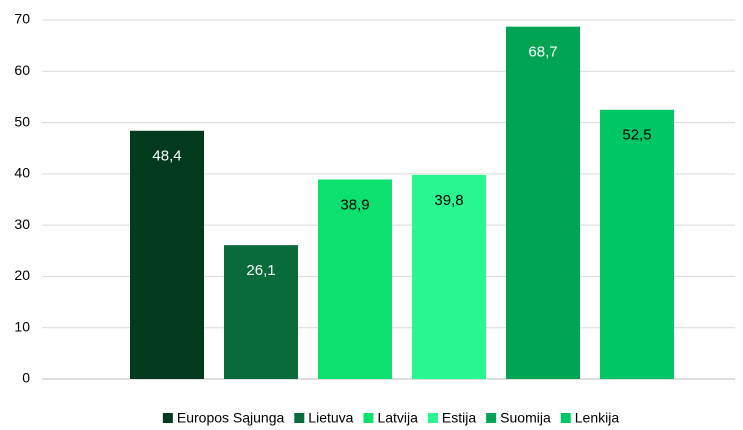 Image resolution: width=743 pixels, height=430 pixels. I want to click on legend-label: Suomija, so click(525, 418).